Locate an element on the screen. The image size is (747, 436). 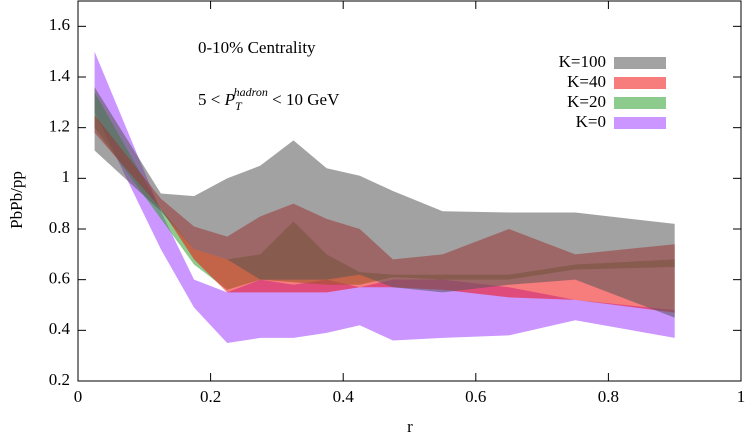
y-tick-label: 1 is located at coordinates (66, 176).